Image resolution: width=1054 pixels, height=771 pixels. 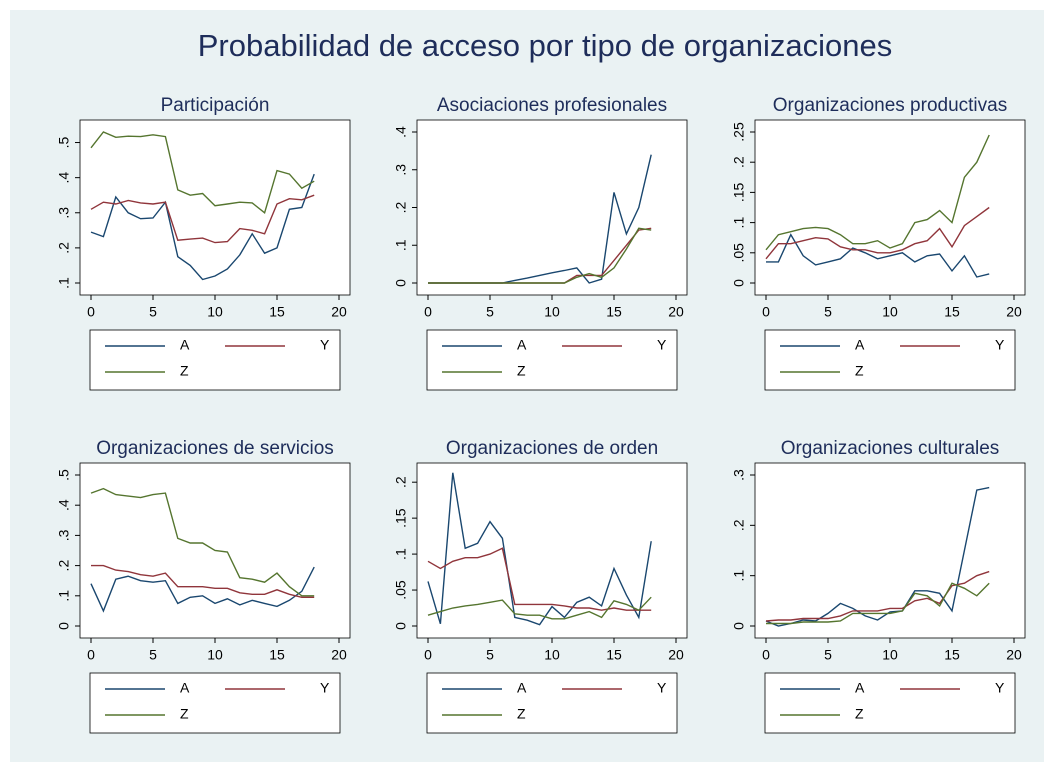 What do you see at coordinates (890, 105) in the screenshot?
I see `panel-title: Organizaciones productivas` at bounding box center [890, 105].